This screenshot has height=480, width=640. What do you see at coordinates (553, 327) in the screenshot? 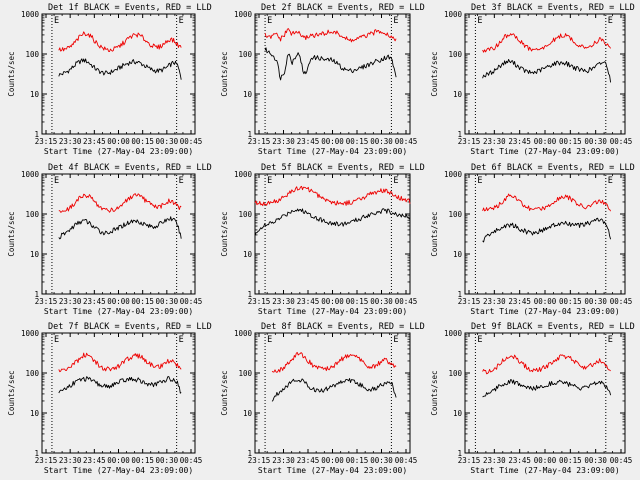
I see `chart-title: Det 9f BLACK = Events, RED = LLD` at bounding box center [553, 327].